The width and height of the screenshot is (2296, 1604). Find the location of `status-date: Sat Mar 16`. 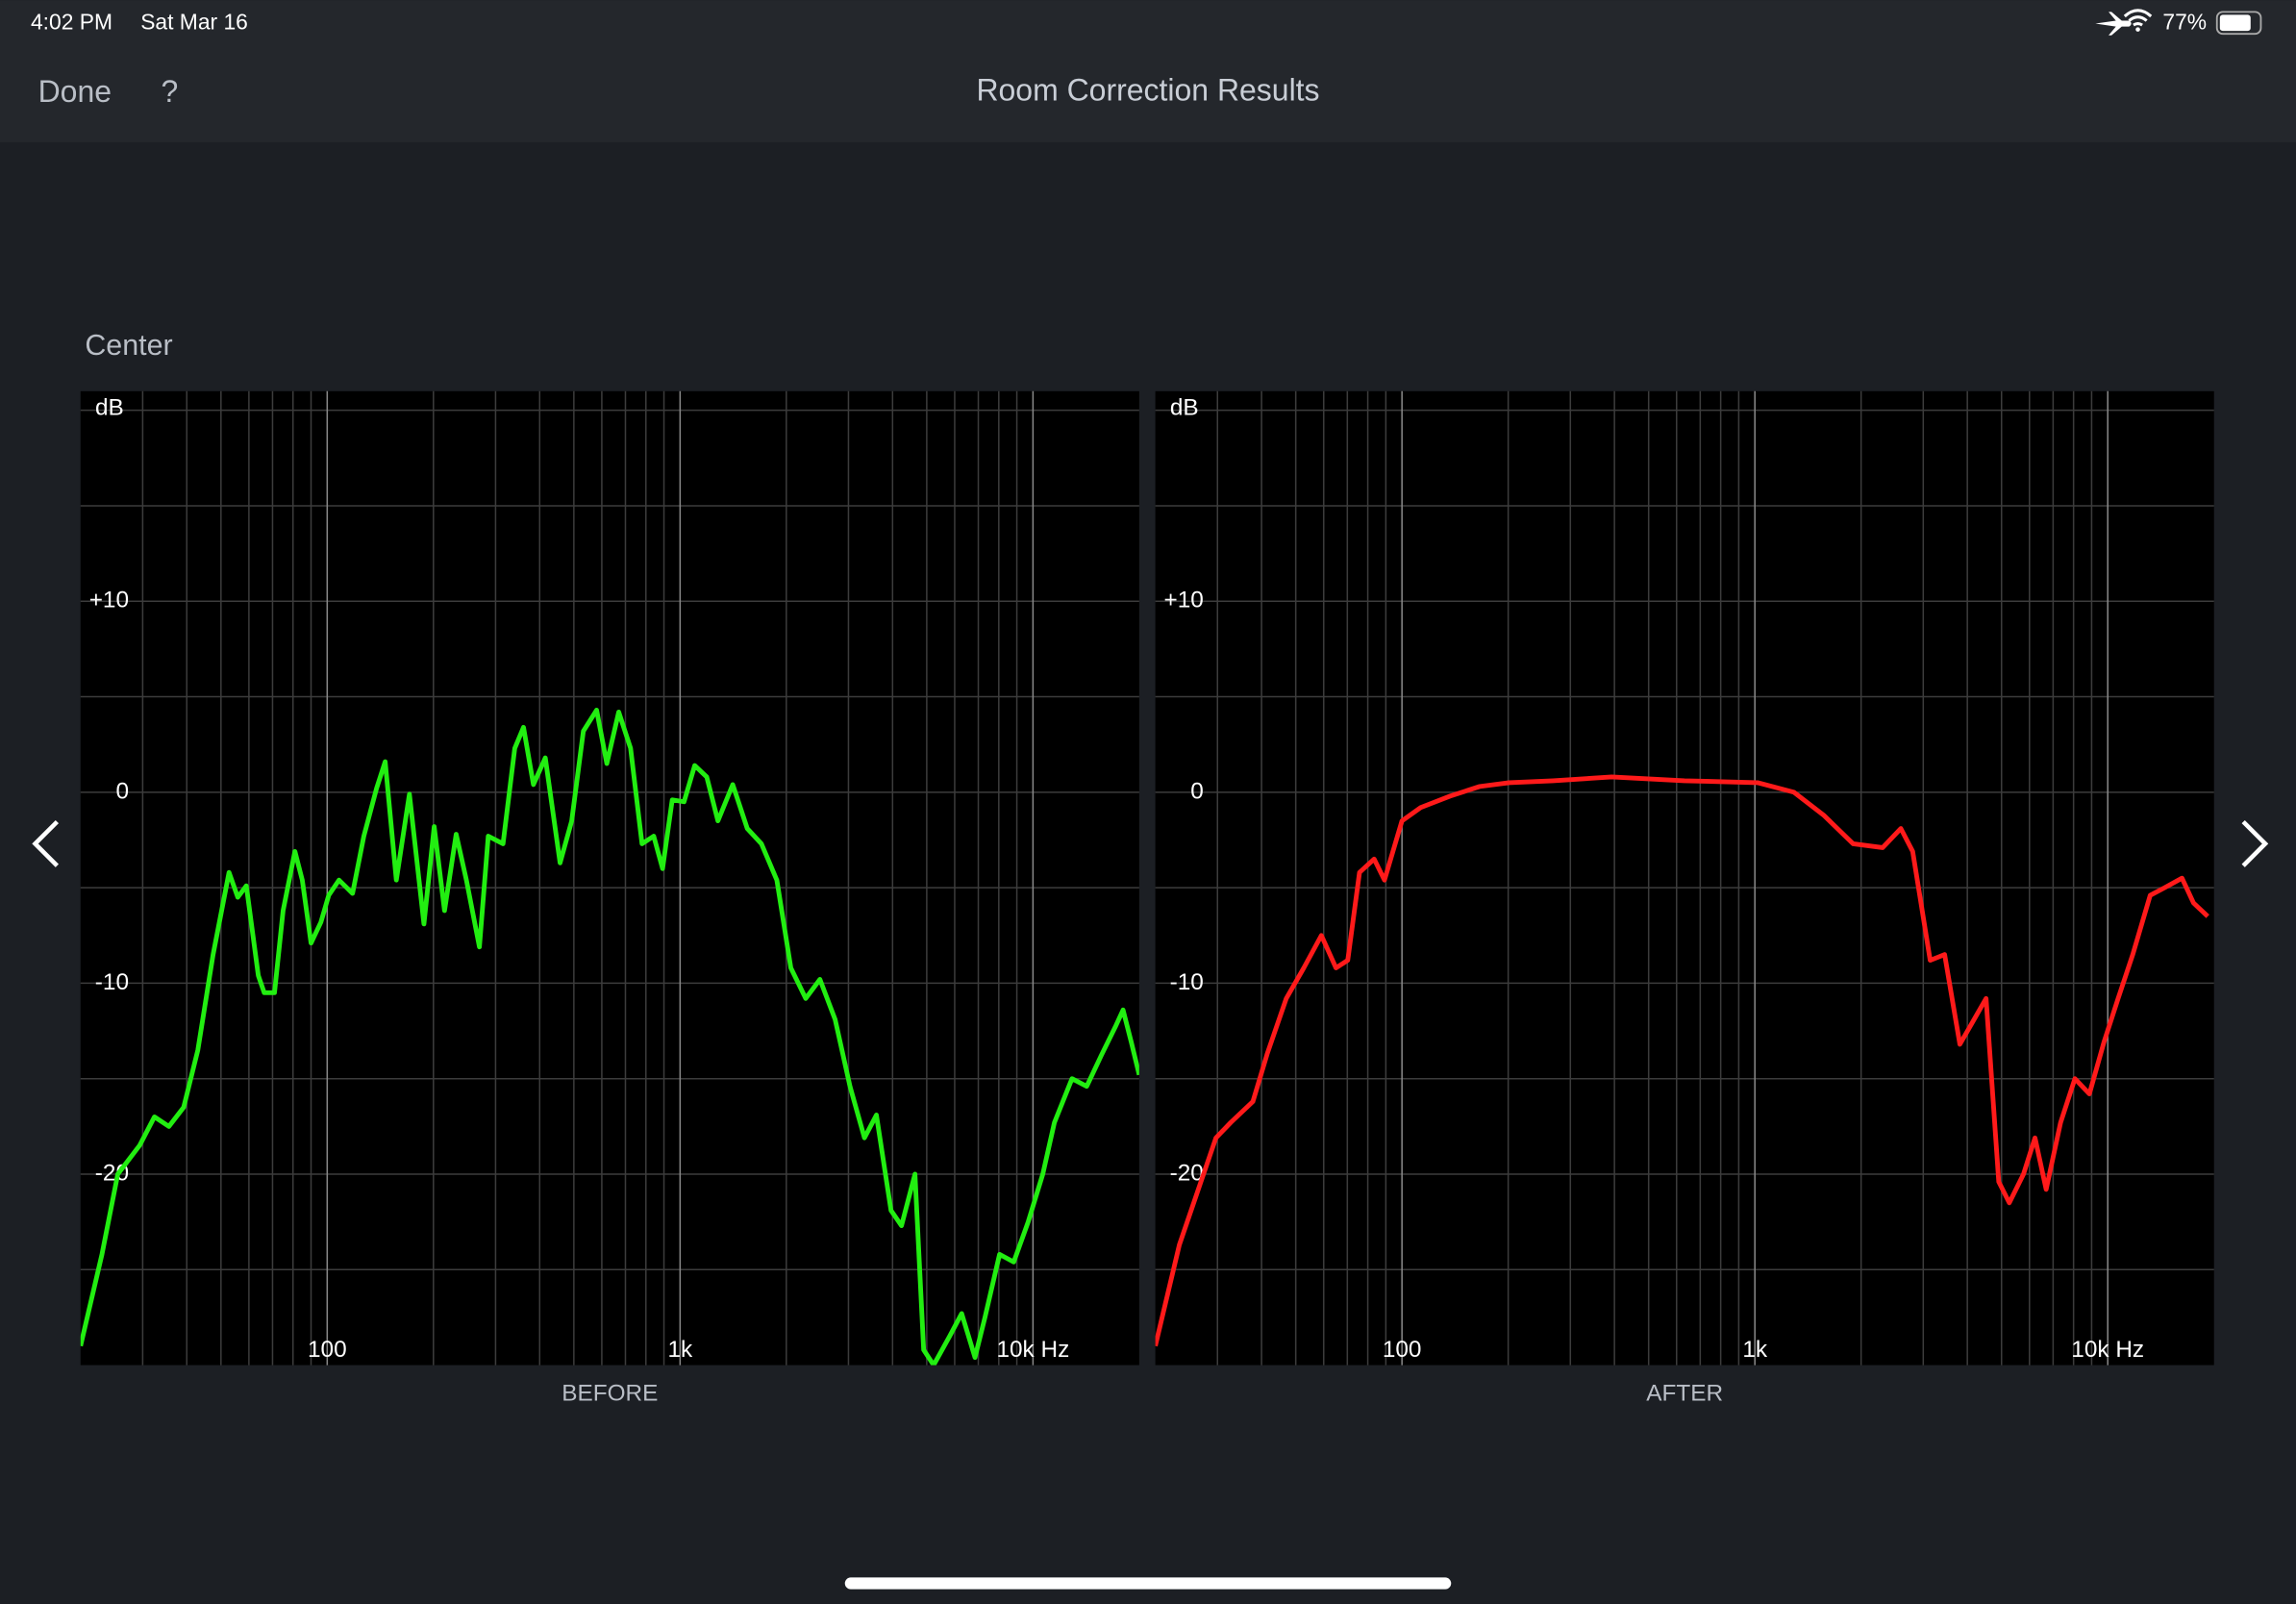

status-date: Sat Mar 16 is located at coordinates (194, 22).